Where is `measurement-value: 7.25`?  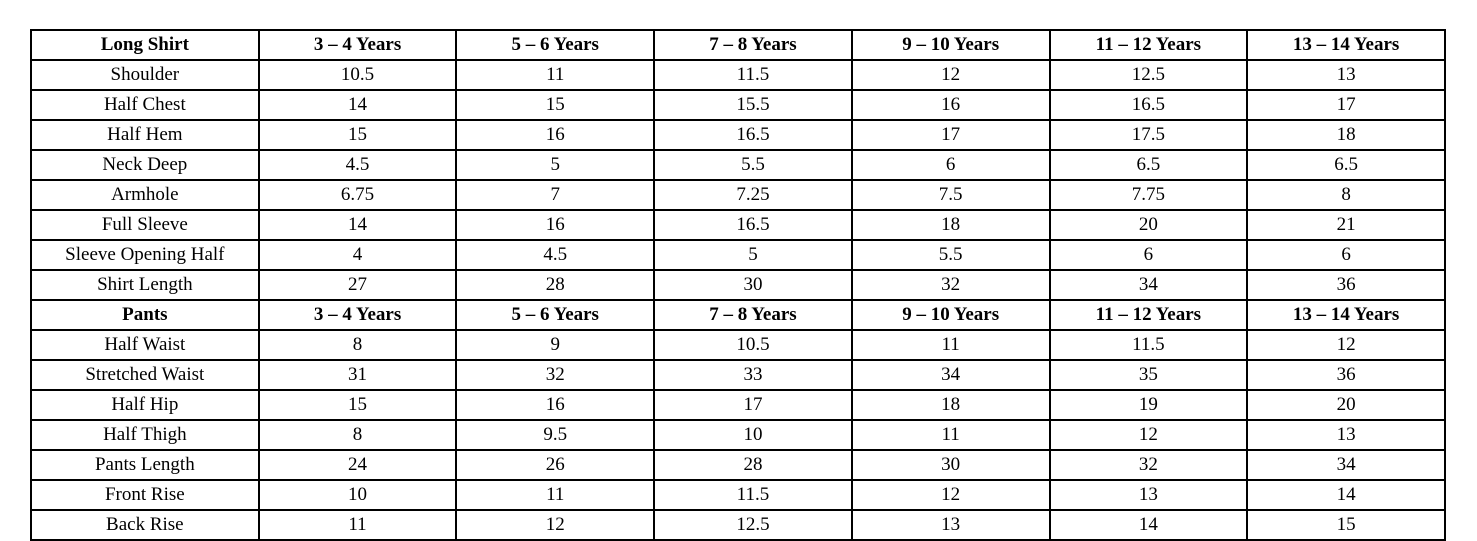
measurement-value: 7.25 is located at coordinates (753, 195).